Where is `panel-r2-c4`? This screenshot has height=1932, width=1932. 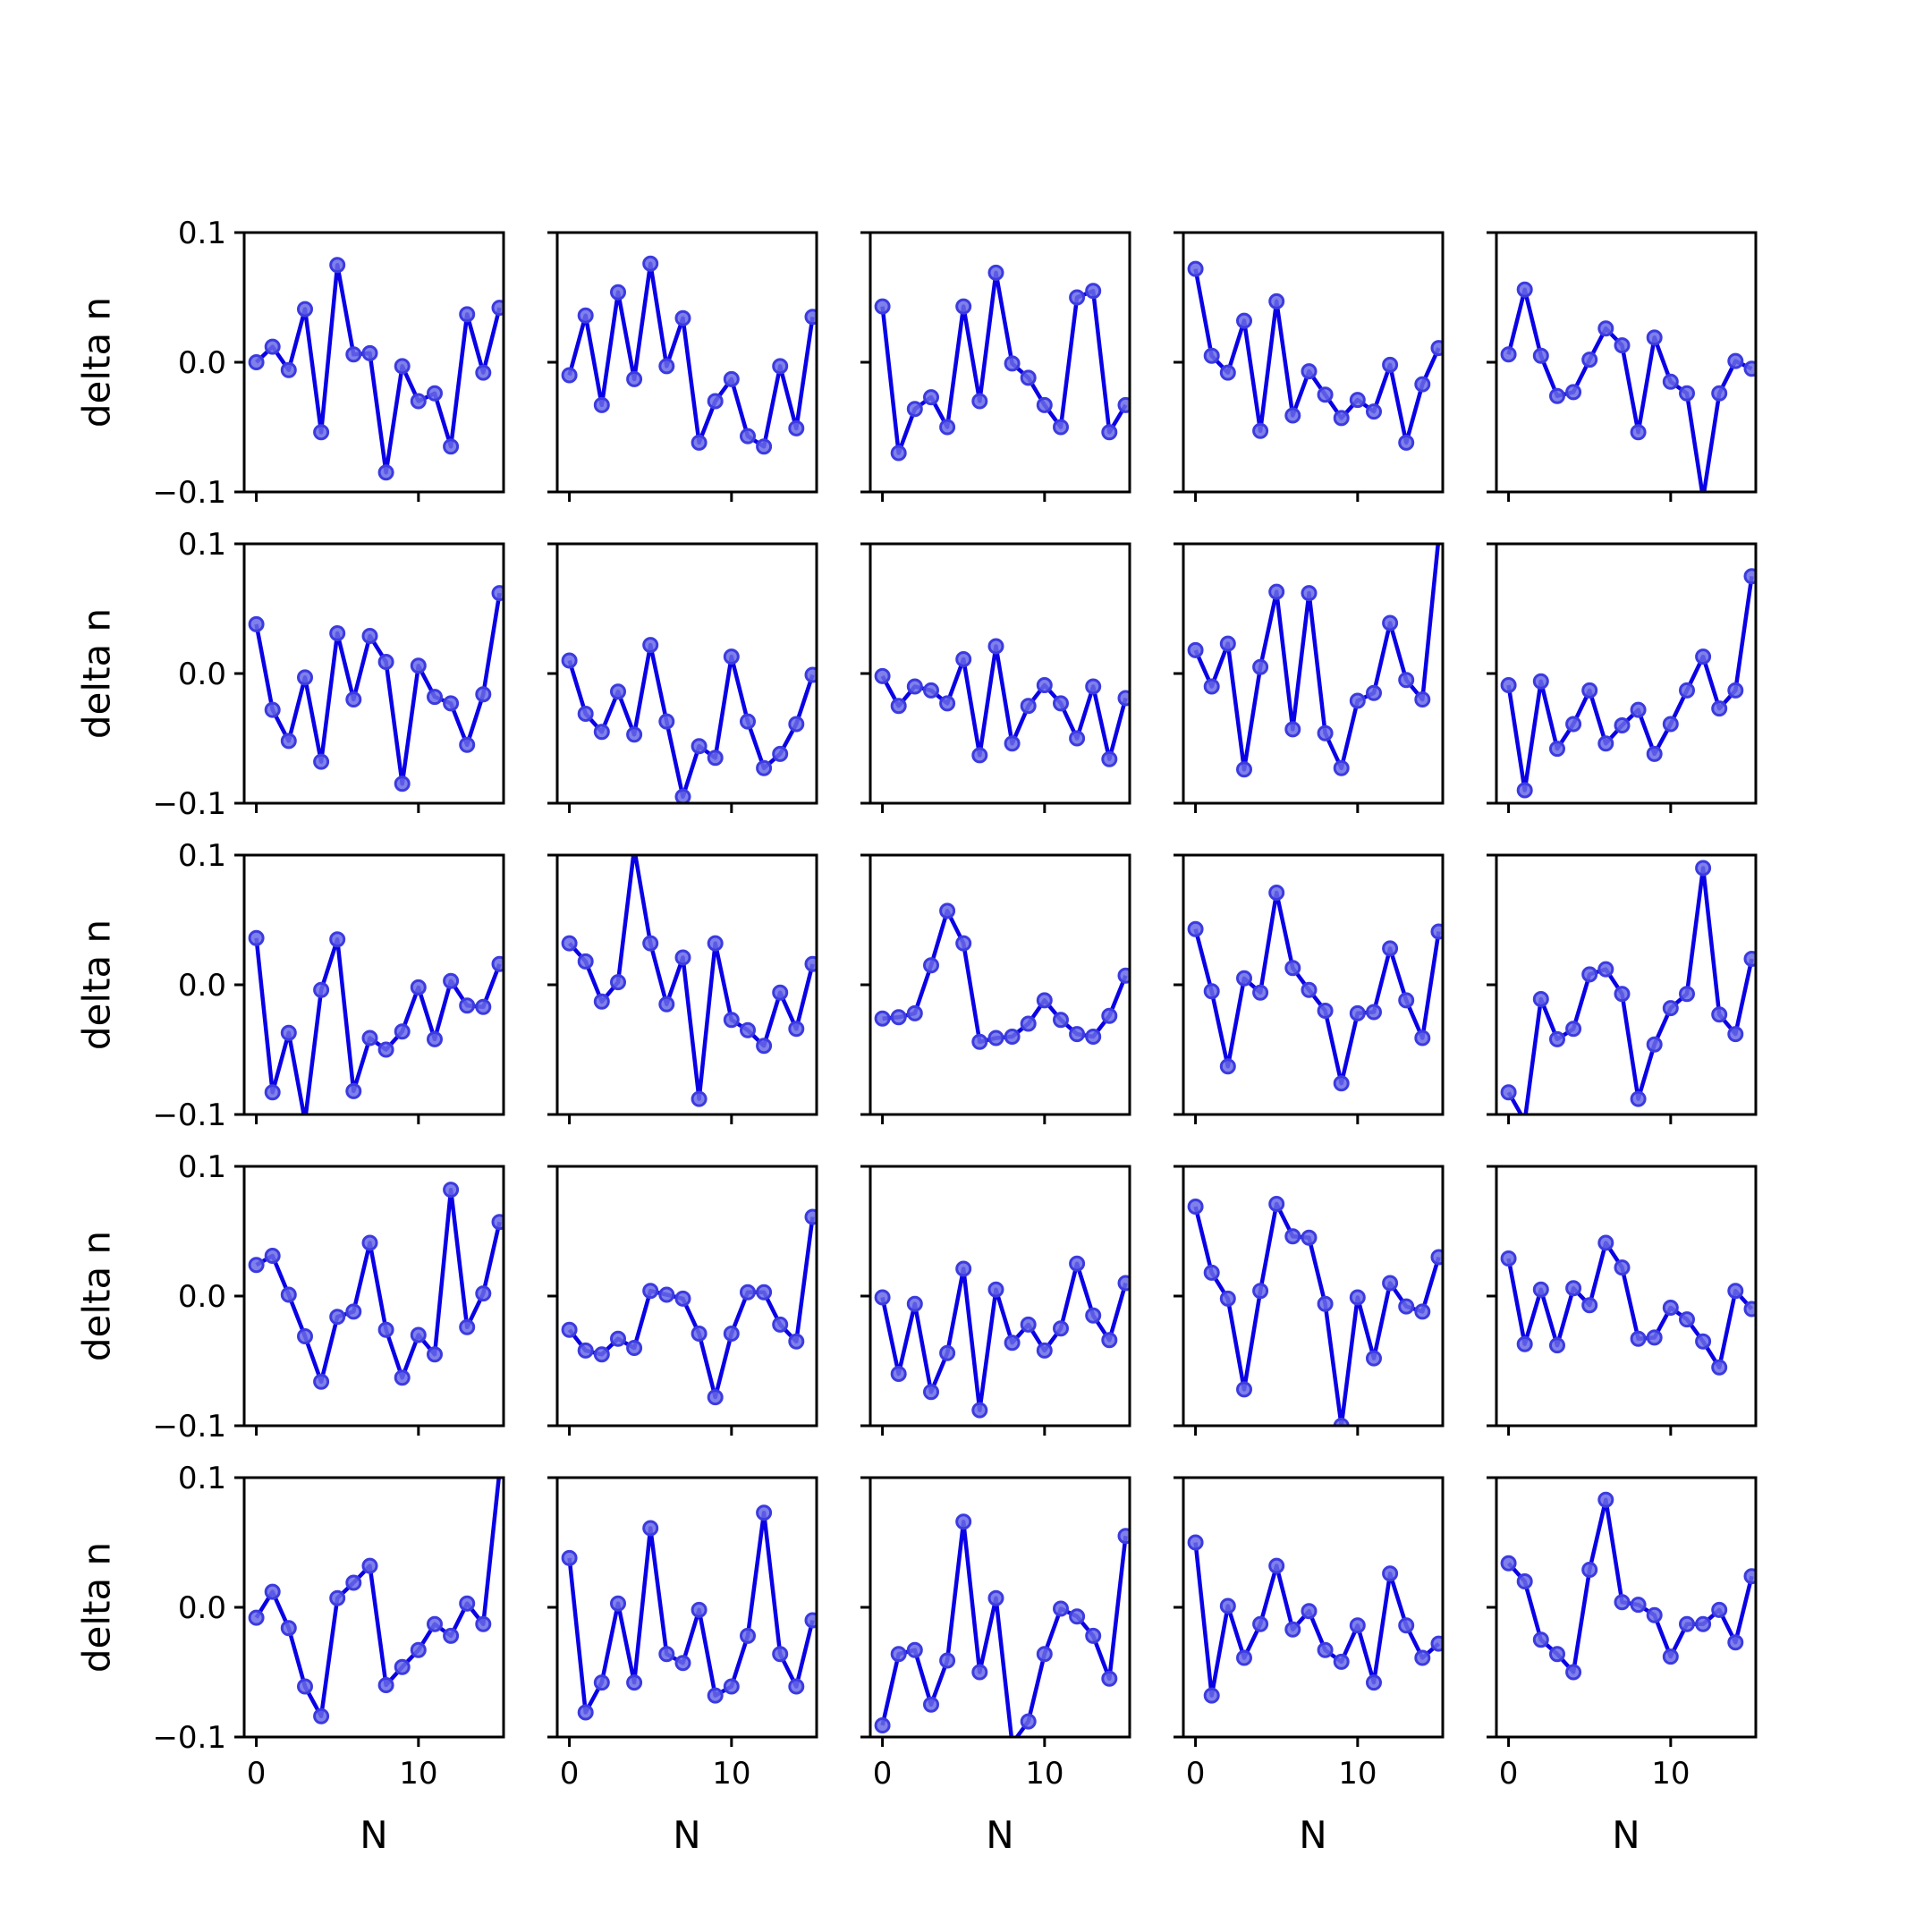
panel-r2-c4 is located at coordinates (1309, 677).